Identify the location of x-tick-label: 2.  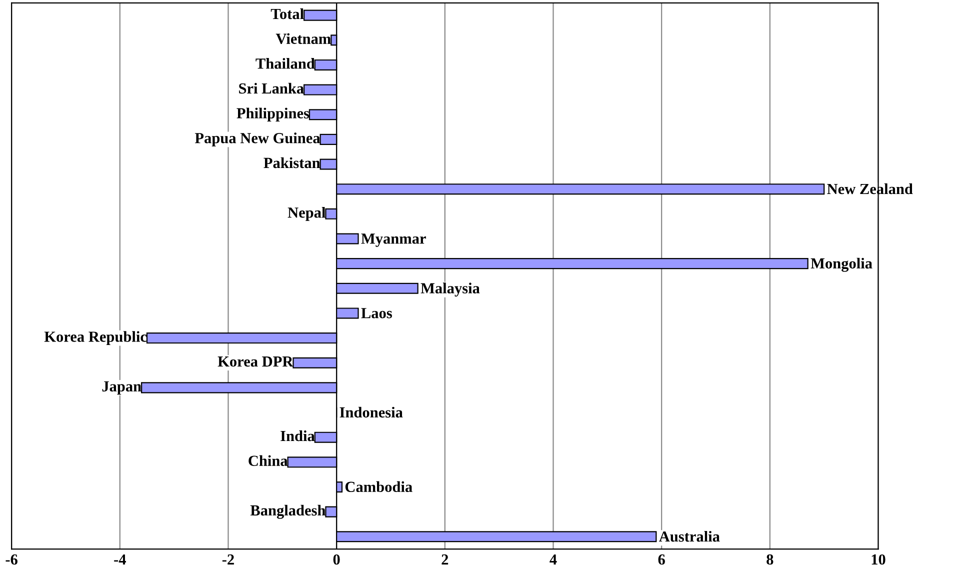
(445, 559).